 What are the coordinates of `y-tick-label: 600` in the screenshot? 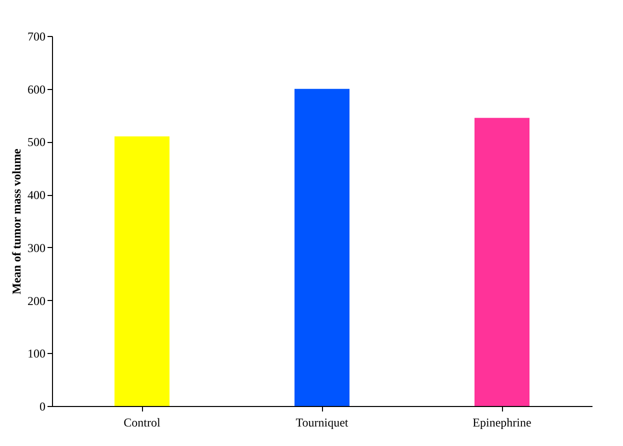 It's located at (37, 89).